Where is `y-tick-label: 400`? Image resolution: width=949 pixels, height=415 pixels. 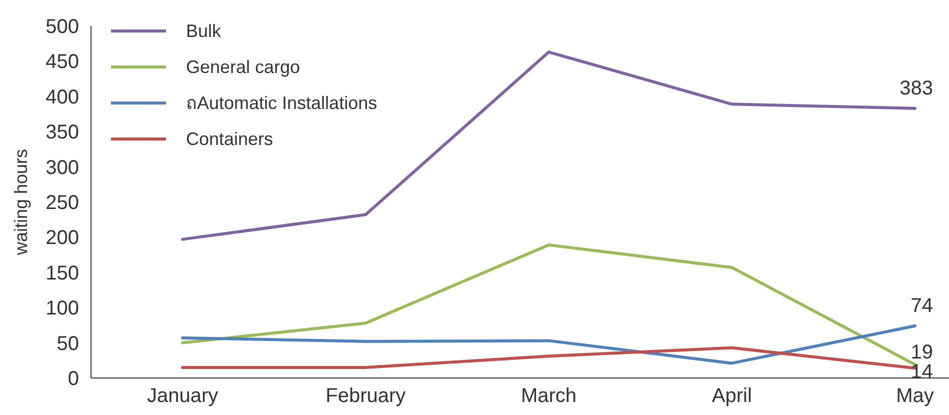 y-tick-label: 400 is located at coordinates (62, 97).